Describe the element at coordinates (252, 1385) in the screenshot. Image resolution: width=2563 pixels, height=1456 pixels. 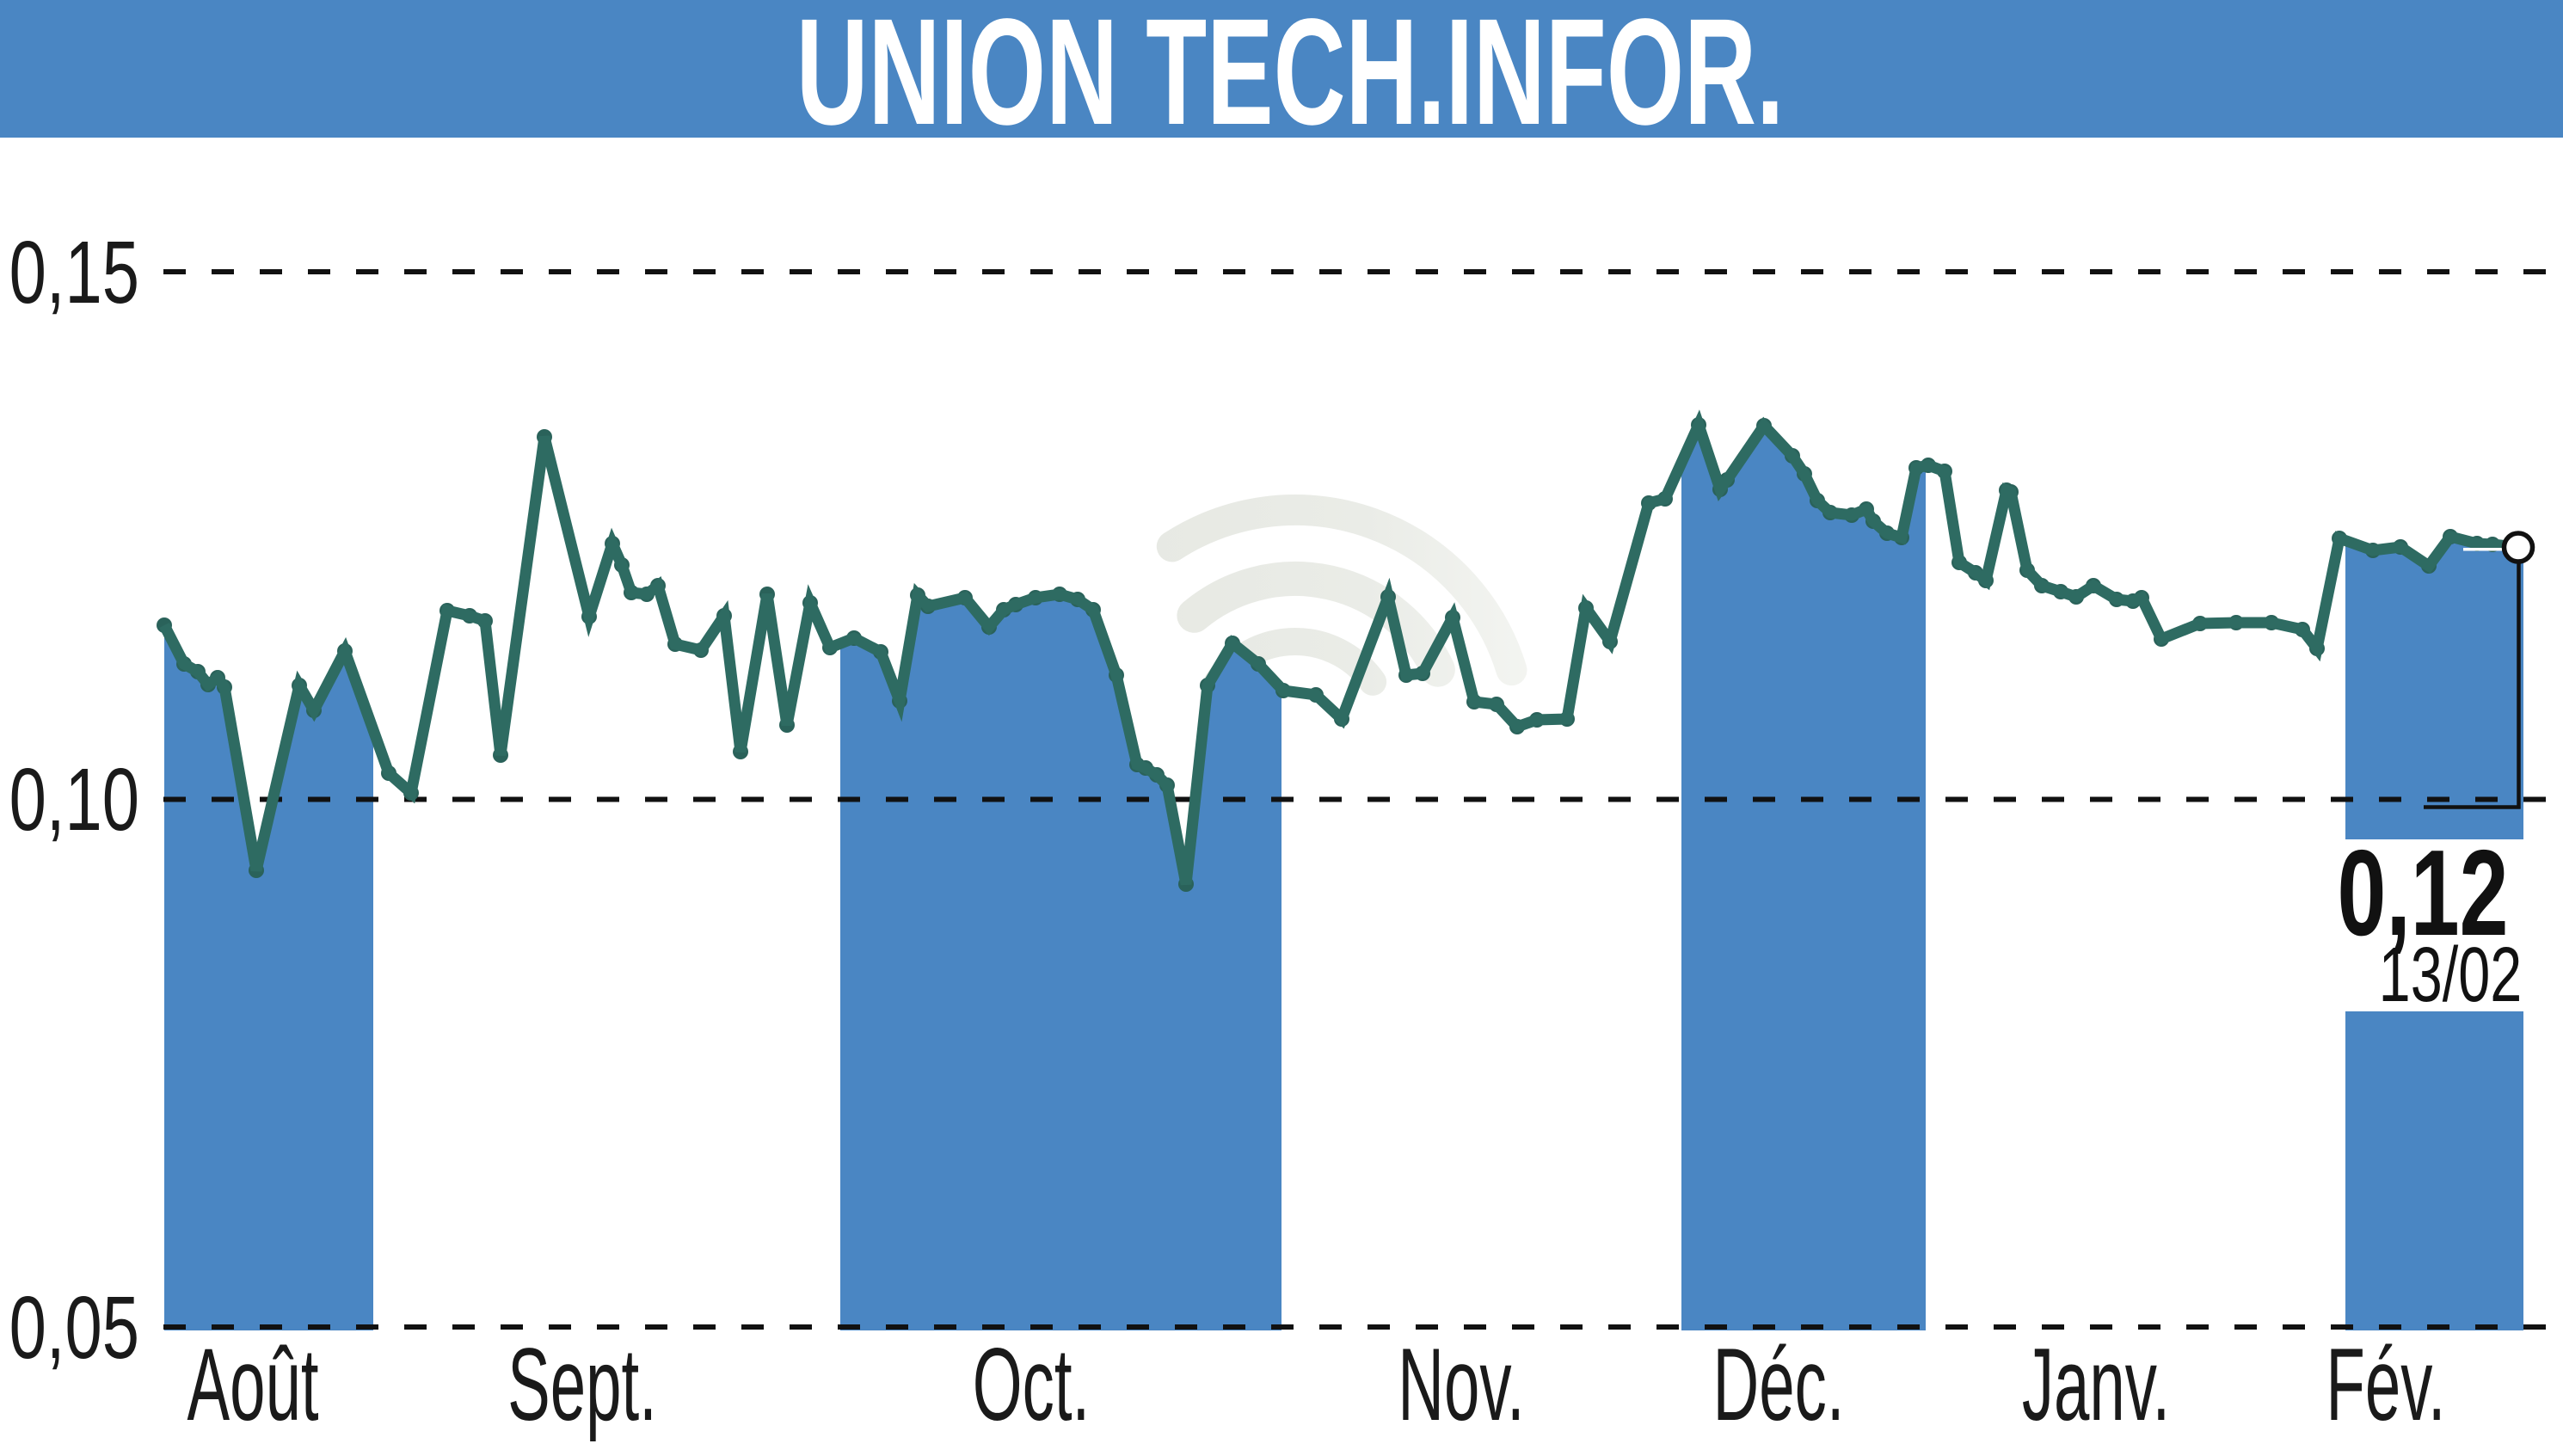
I see `svg-text: Août` at that location.